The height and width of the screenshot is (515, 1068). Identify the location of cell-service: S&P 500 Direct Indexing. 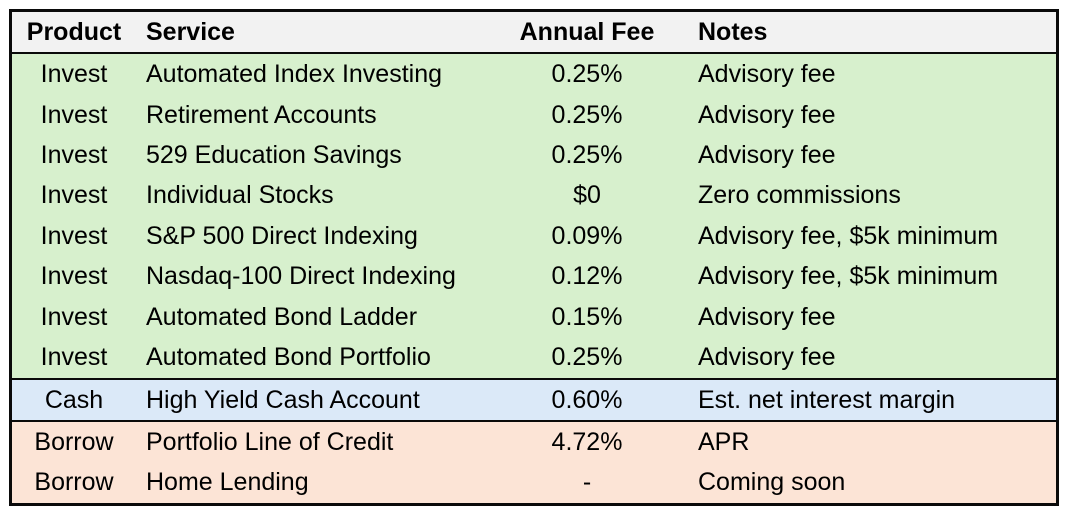
(282, 235).